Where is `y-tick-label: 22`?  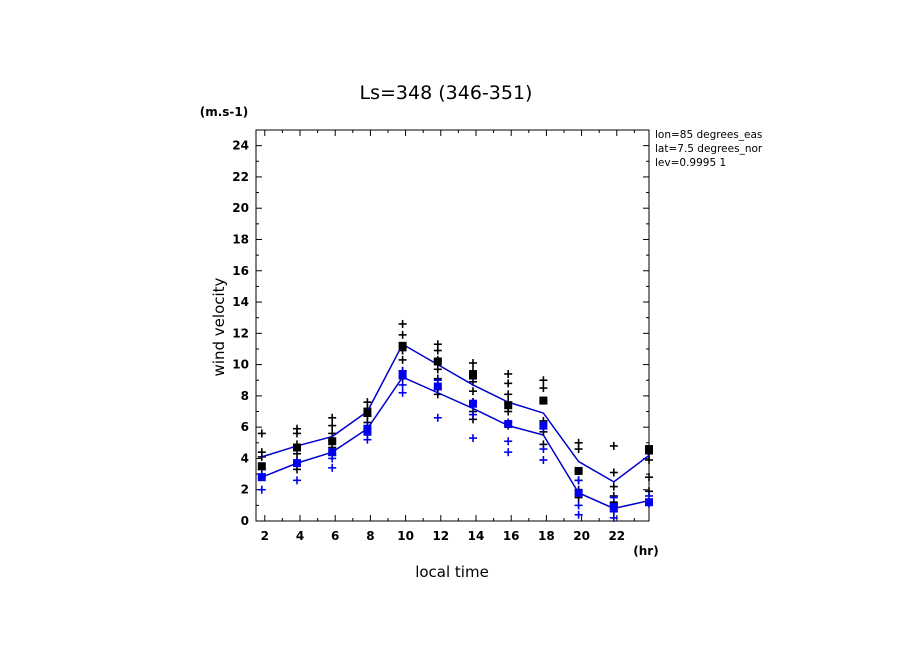 y-tick-label: 22 is located at coordinates (240, 177).